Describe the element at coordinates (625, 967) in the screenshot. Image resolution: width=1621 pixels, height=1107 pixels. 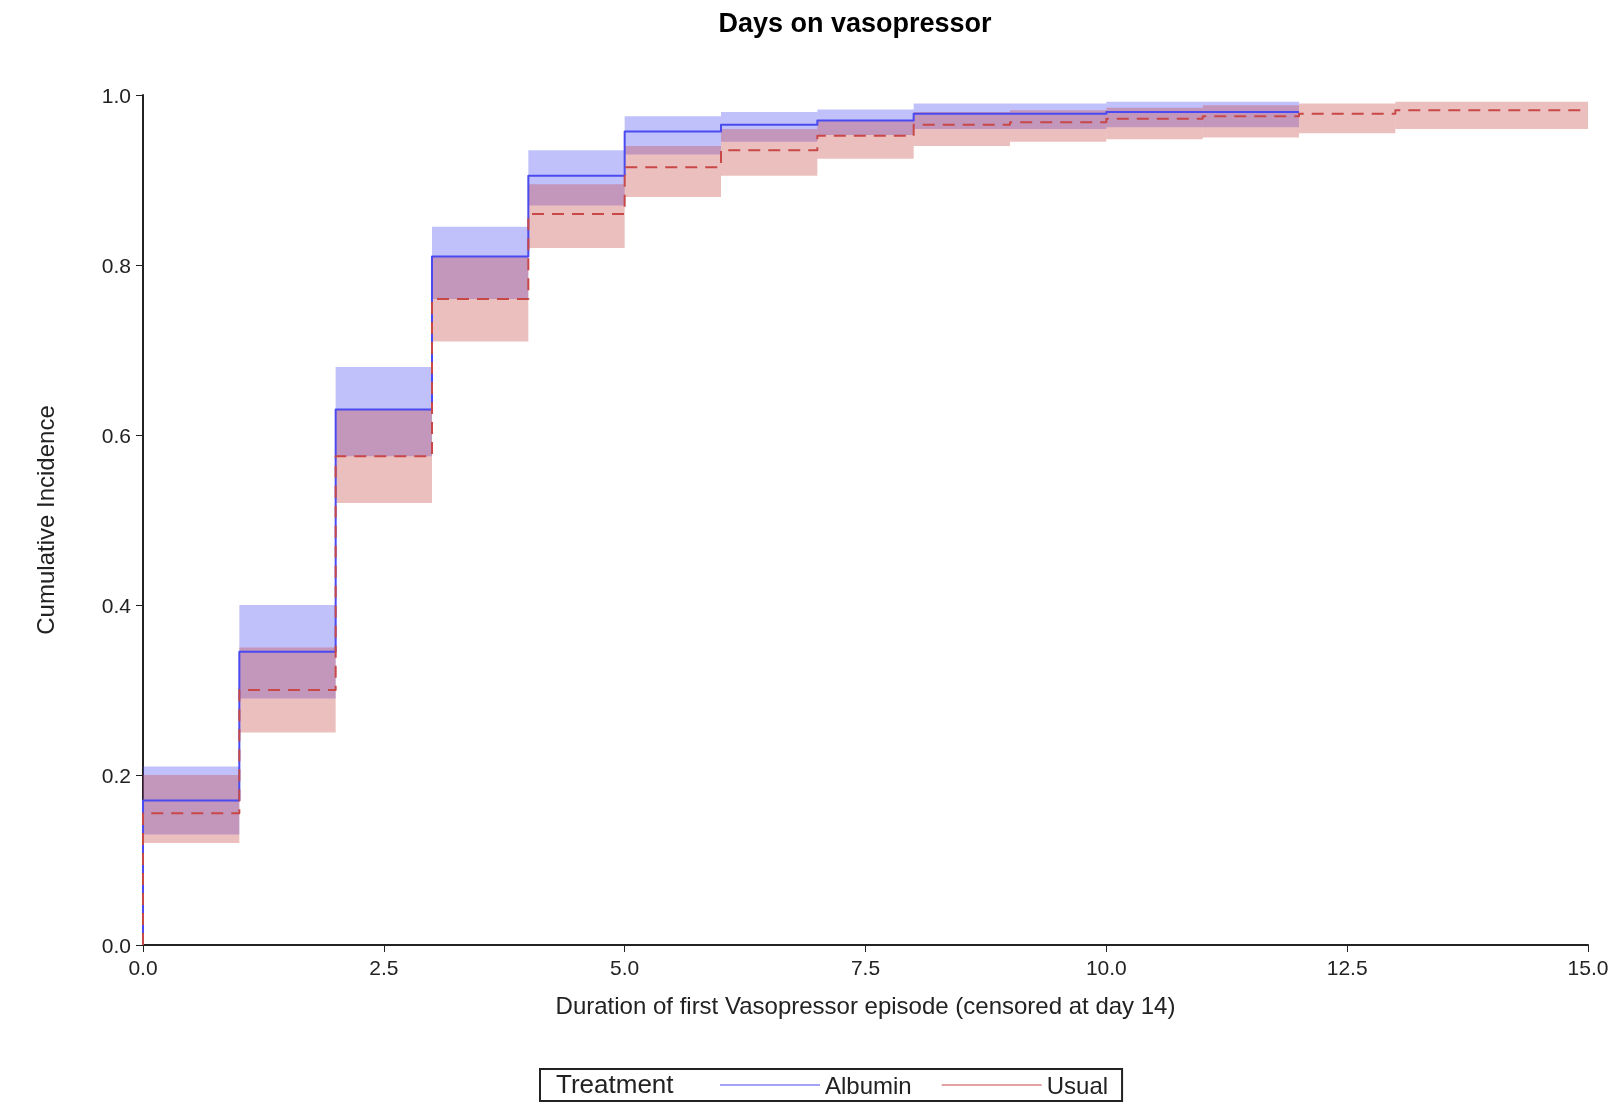
I see `x-tick-label: 5.0` at that location.